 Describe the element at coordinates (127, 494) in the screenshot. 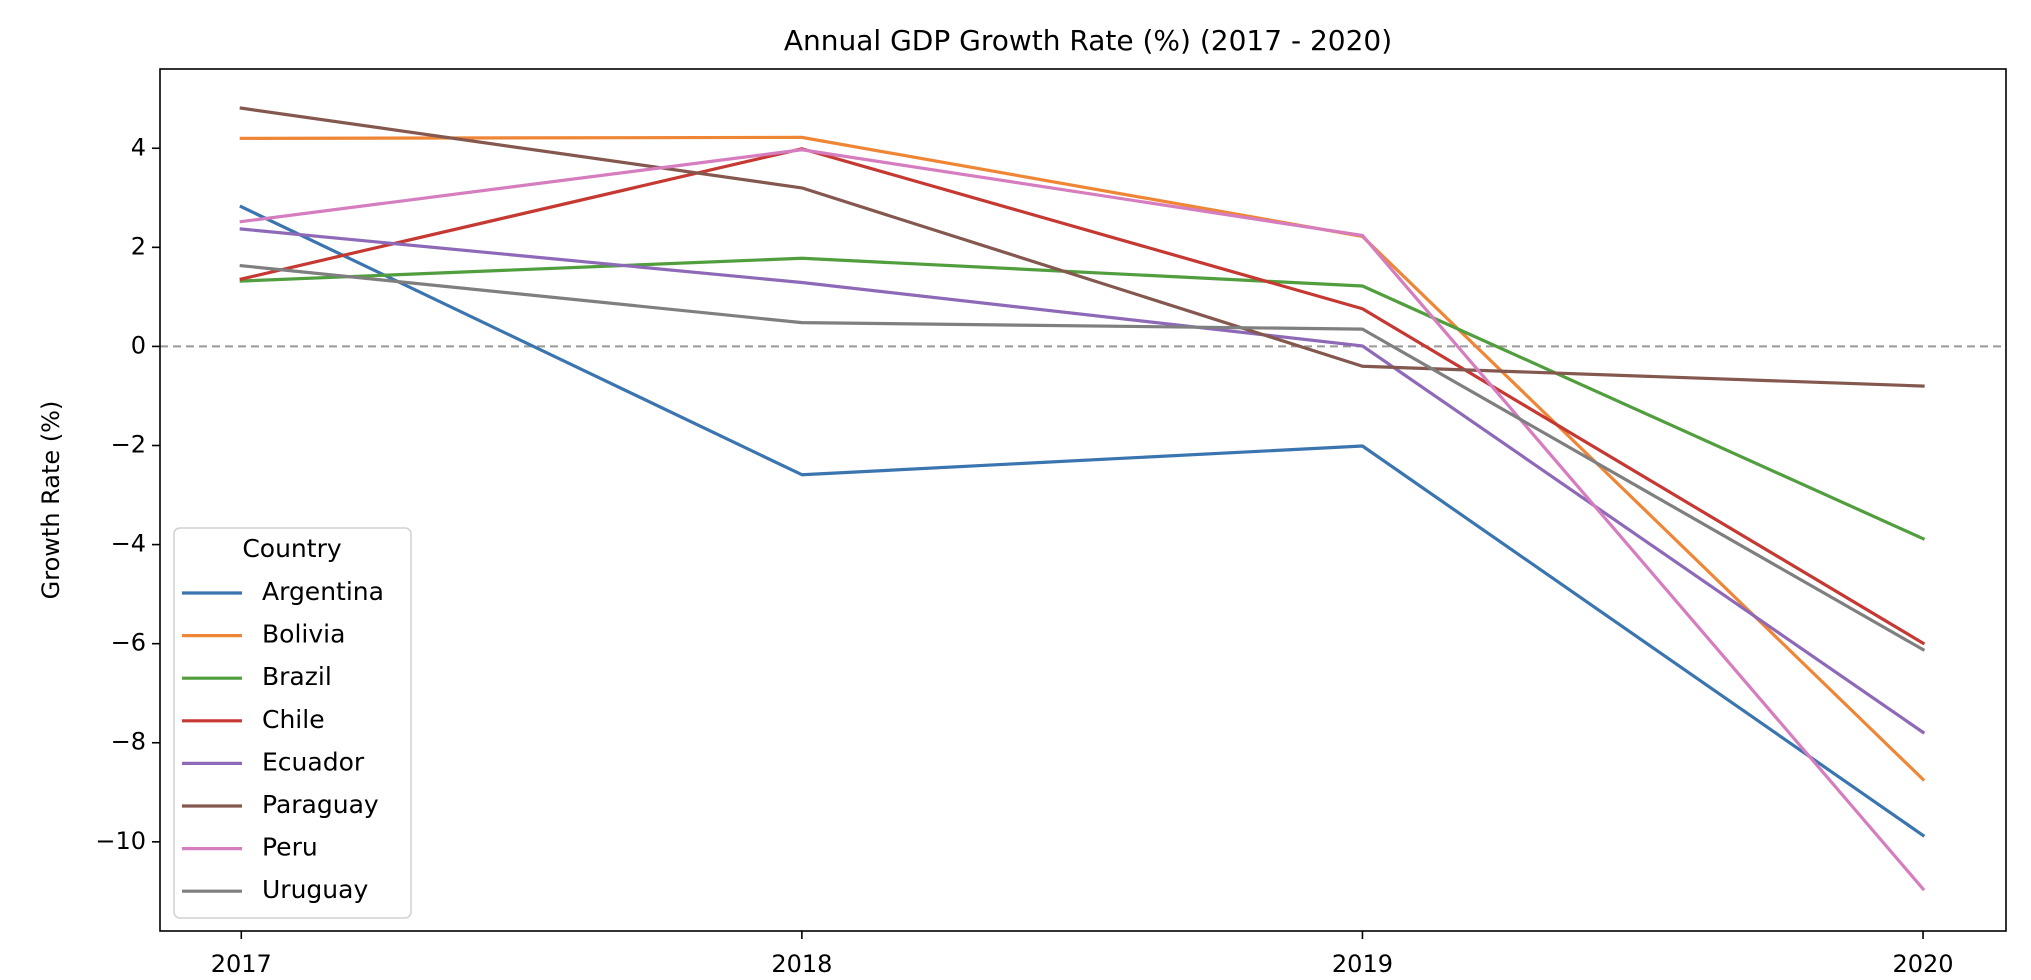

I see `y-axis: 4 2 0 −2 −4 −6 −8 −10` at that location.